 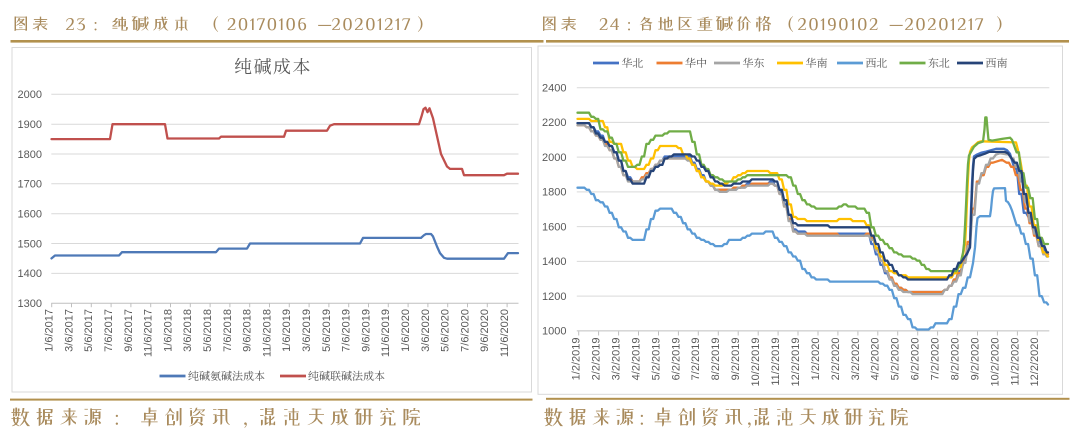 What do you see at coordinates (554, 89) in the screenshot?
I see `svg-text: 2400` at bounding box center [554, 89].